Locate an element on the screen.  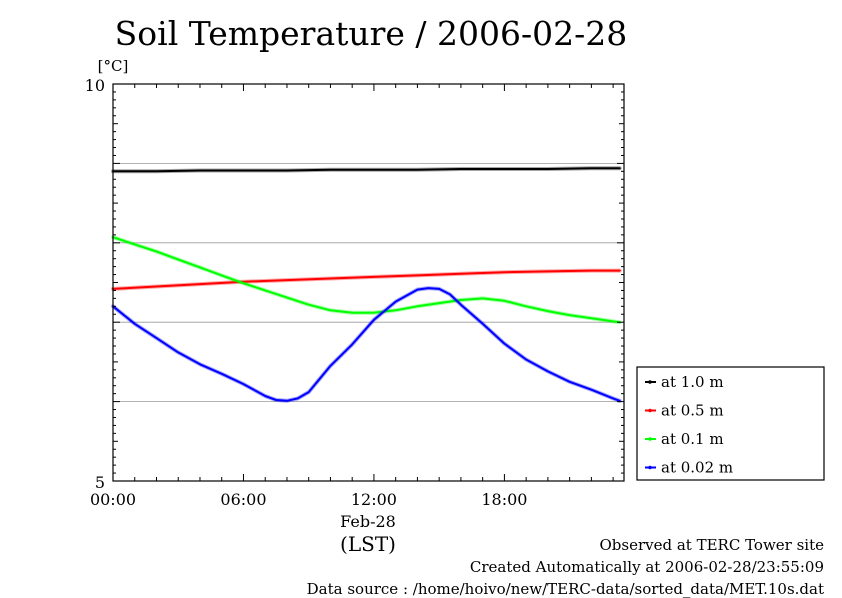
legend-box is located at coordinates (730, 423).